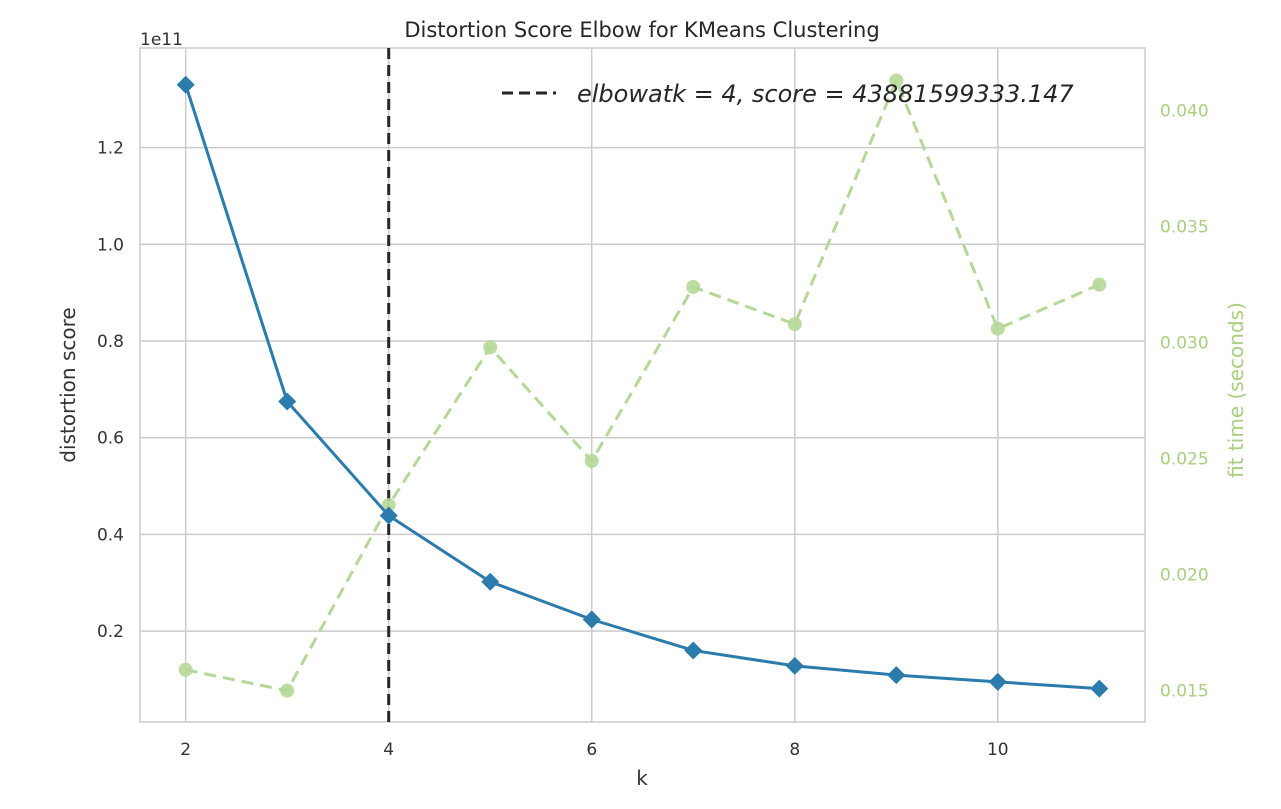 This screenshot has height=809, width=1281. Describe the element at coordinates (1184, 460) in the screenshot. I see `y2-tick-label: 0.025` at that location.